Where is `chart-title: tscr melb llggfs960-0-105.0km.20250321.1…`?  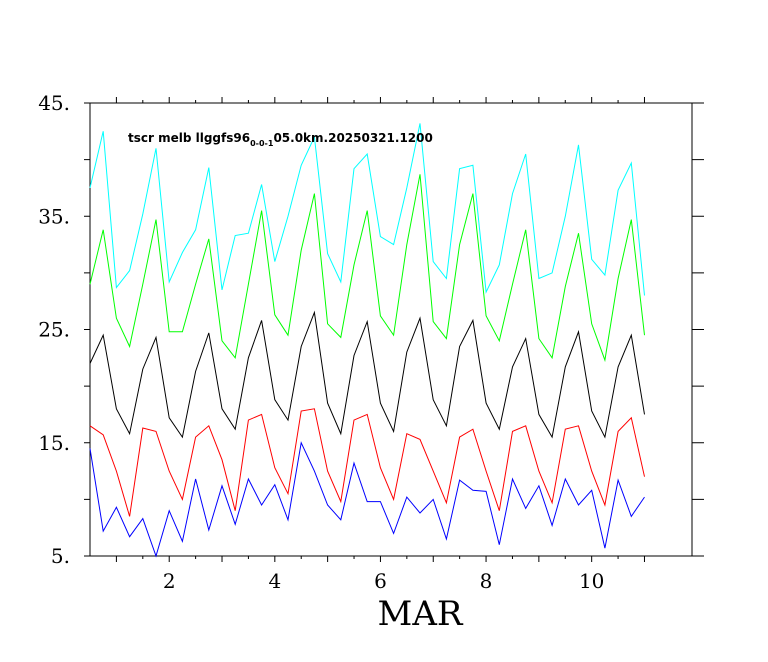
chart-title: tscr melb llggfs960-0-105.0km.20250321.1… is located at coordinates (280, 139).